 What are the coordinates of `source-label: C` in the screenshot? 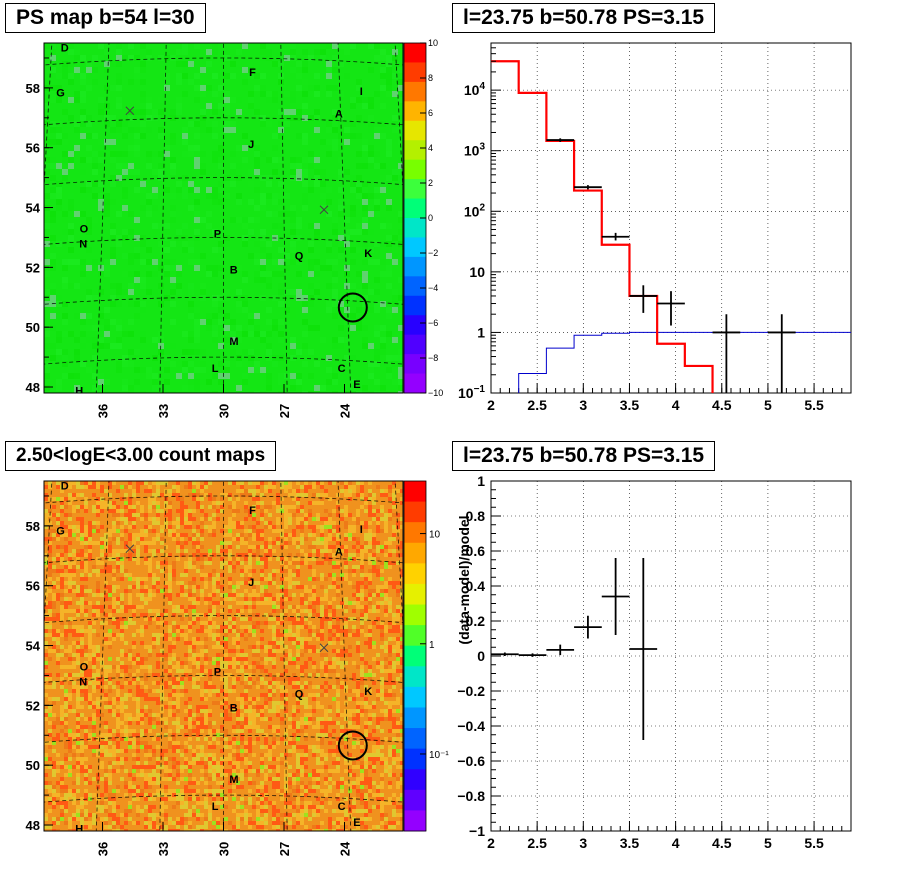 It's located at (342, 807).